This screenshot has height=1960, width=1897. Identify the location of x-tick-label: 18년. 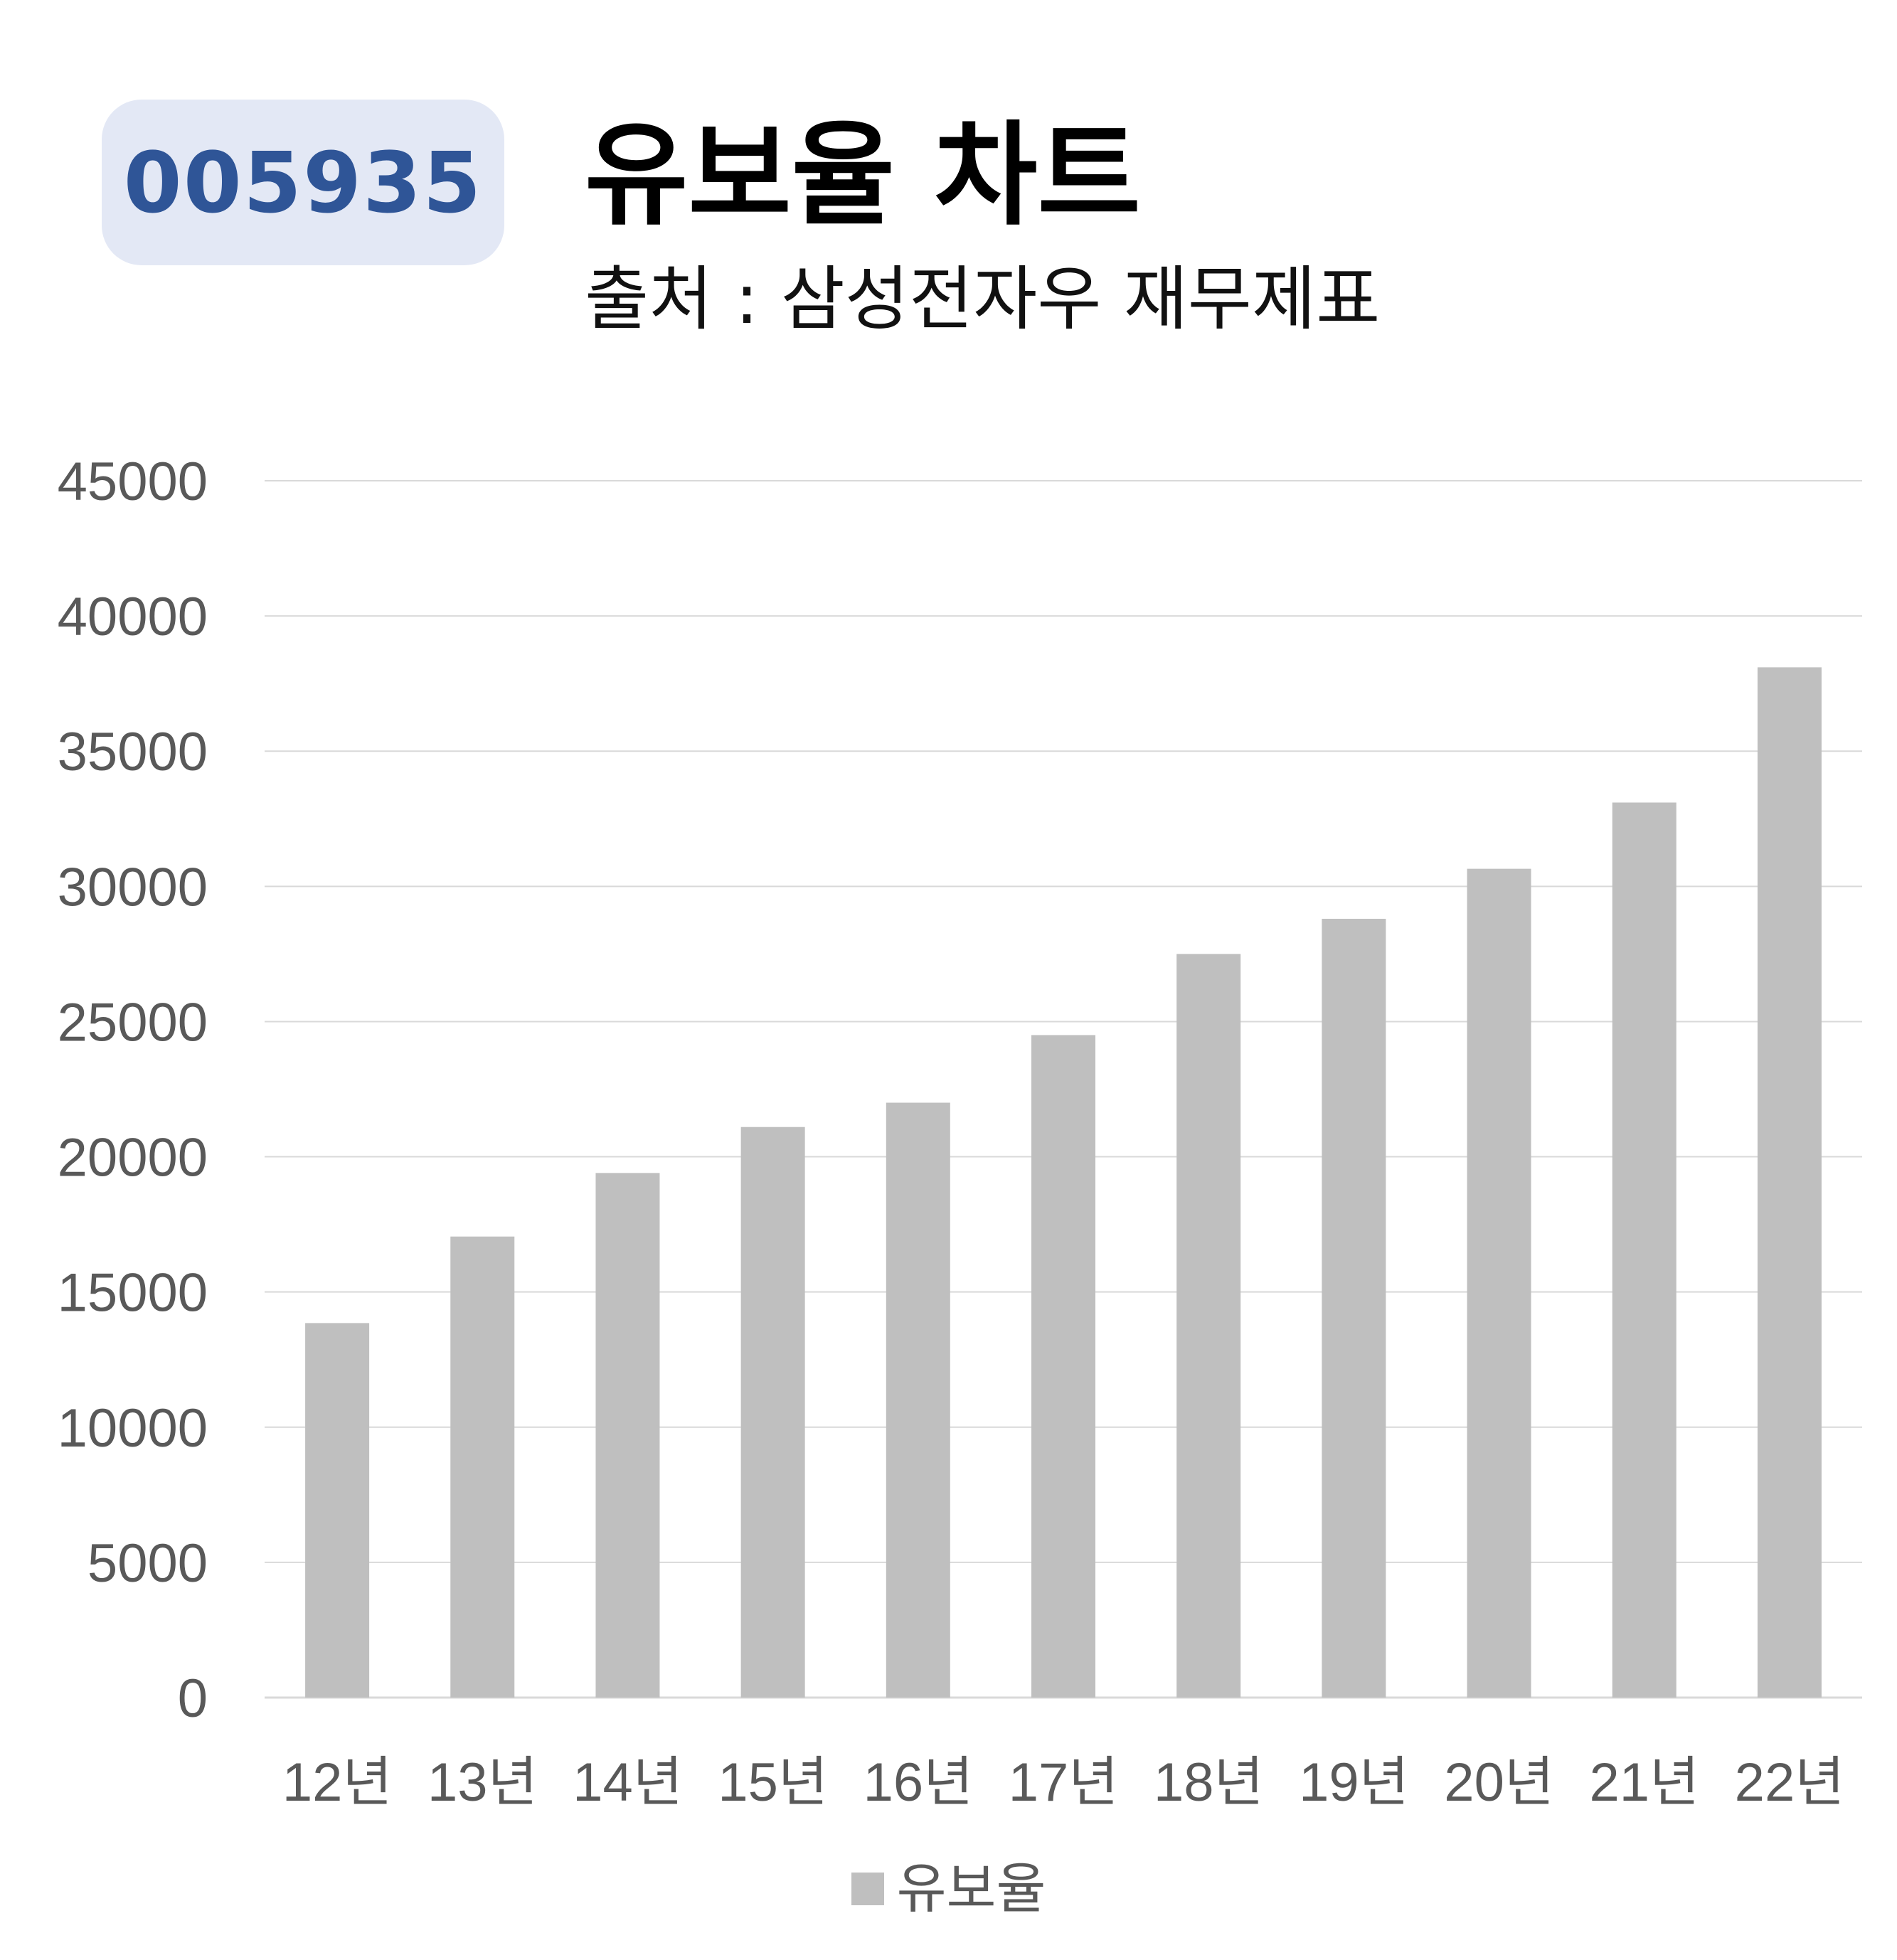
(1209, 1782).